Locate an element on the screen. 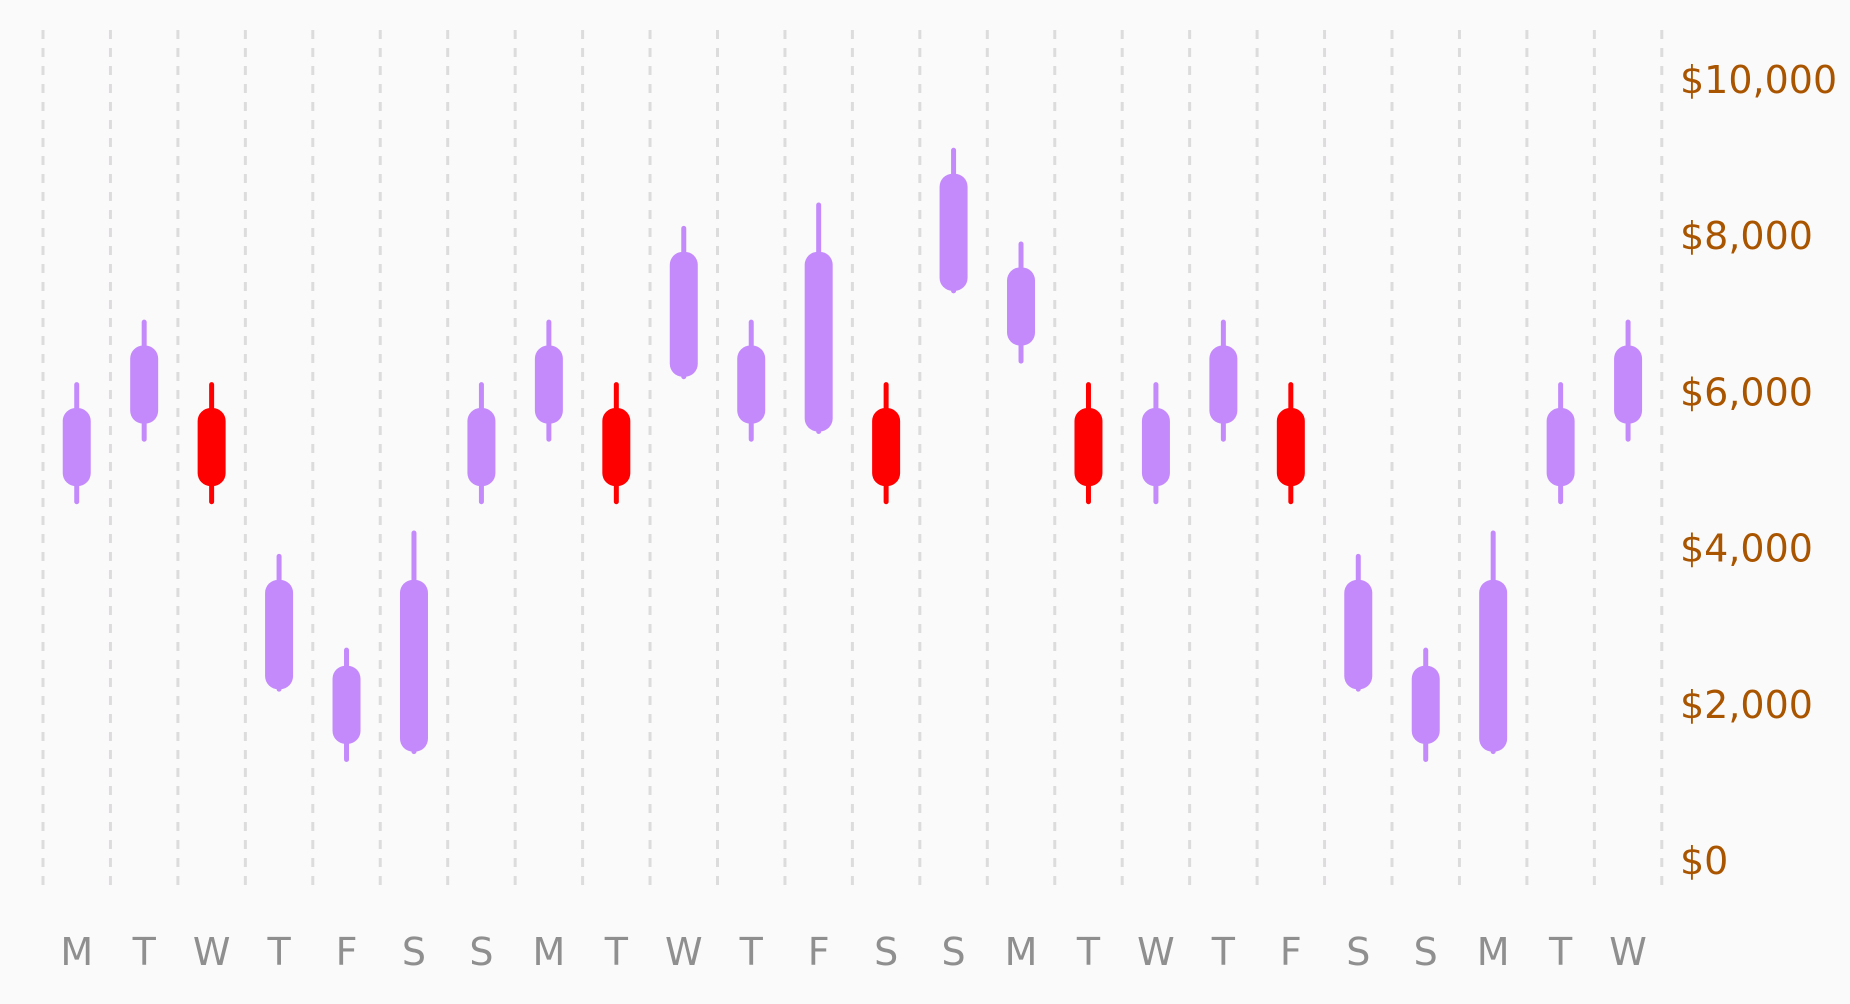 The width and height of the screenshot is (1850, 1004). y-tick-label: $10,000 is located at coordinates (1758, 80).